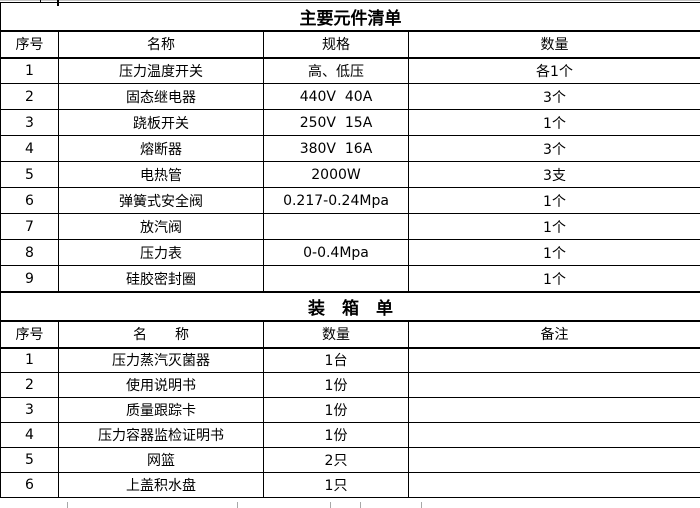 The width and height of the screenshot is (700, 508). I want to click on cell-qty: 3支, so click(554, 174).